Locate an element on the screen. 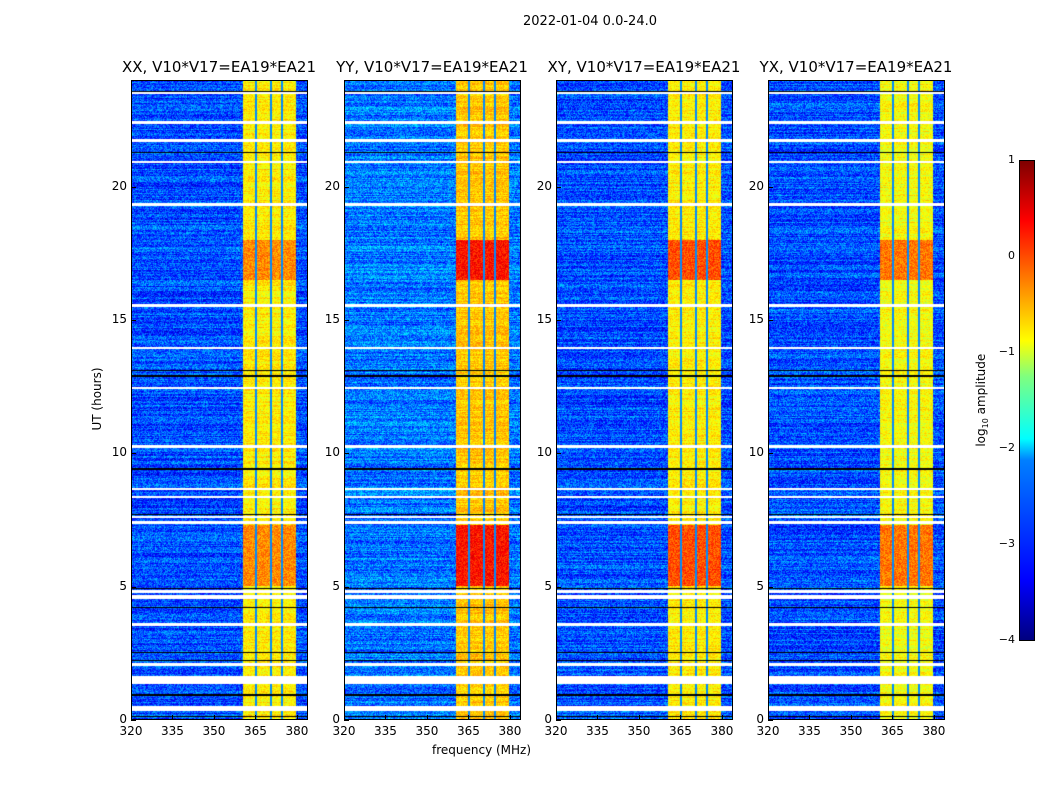 The image size is (1050, 800). panel-title: XY, V10*V17=EA19*EA21 is located at coordinates (644, 67).